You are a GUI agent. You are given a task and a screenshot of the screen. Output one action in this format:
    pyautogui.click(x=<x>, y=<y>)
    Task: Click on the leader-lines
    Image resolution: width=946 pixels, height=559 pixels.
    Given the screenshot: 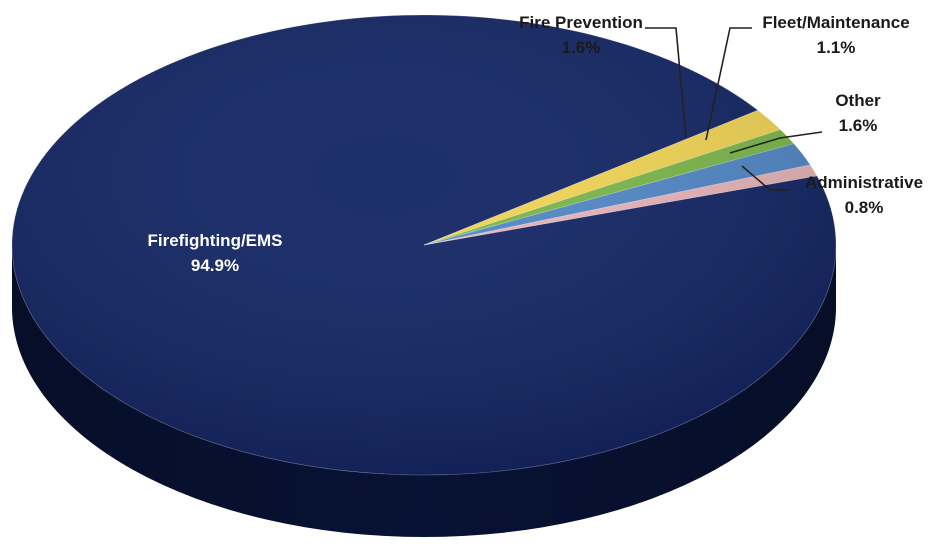 What is the action you would take?
    pyautogui.click(x=734, y=109)
    